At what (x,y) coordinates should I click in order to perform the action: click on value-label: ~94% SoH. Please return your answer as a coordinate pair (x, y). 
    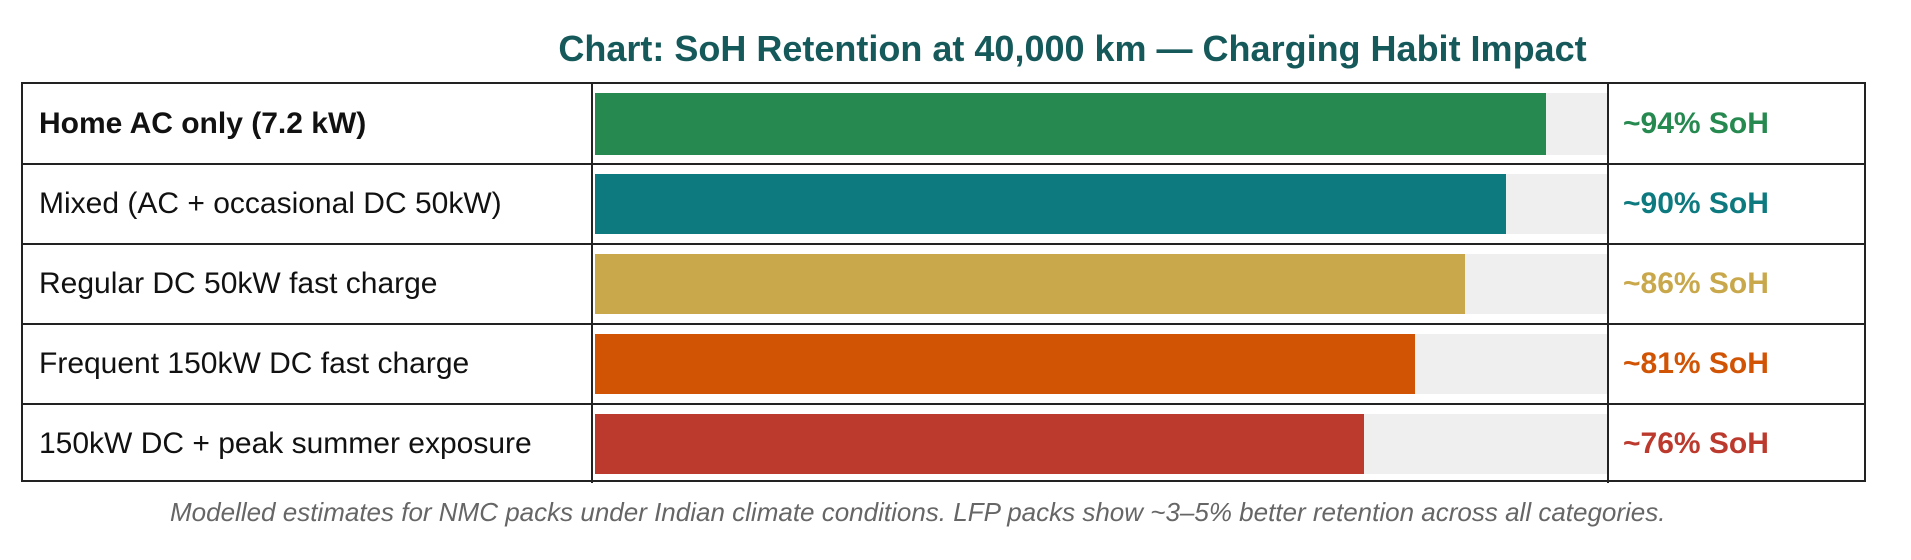
    Looking at the image, I should click on (1696, 123).